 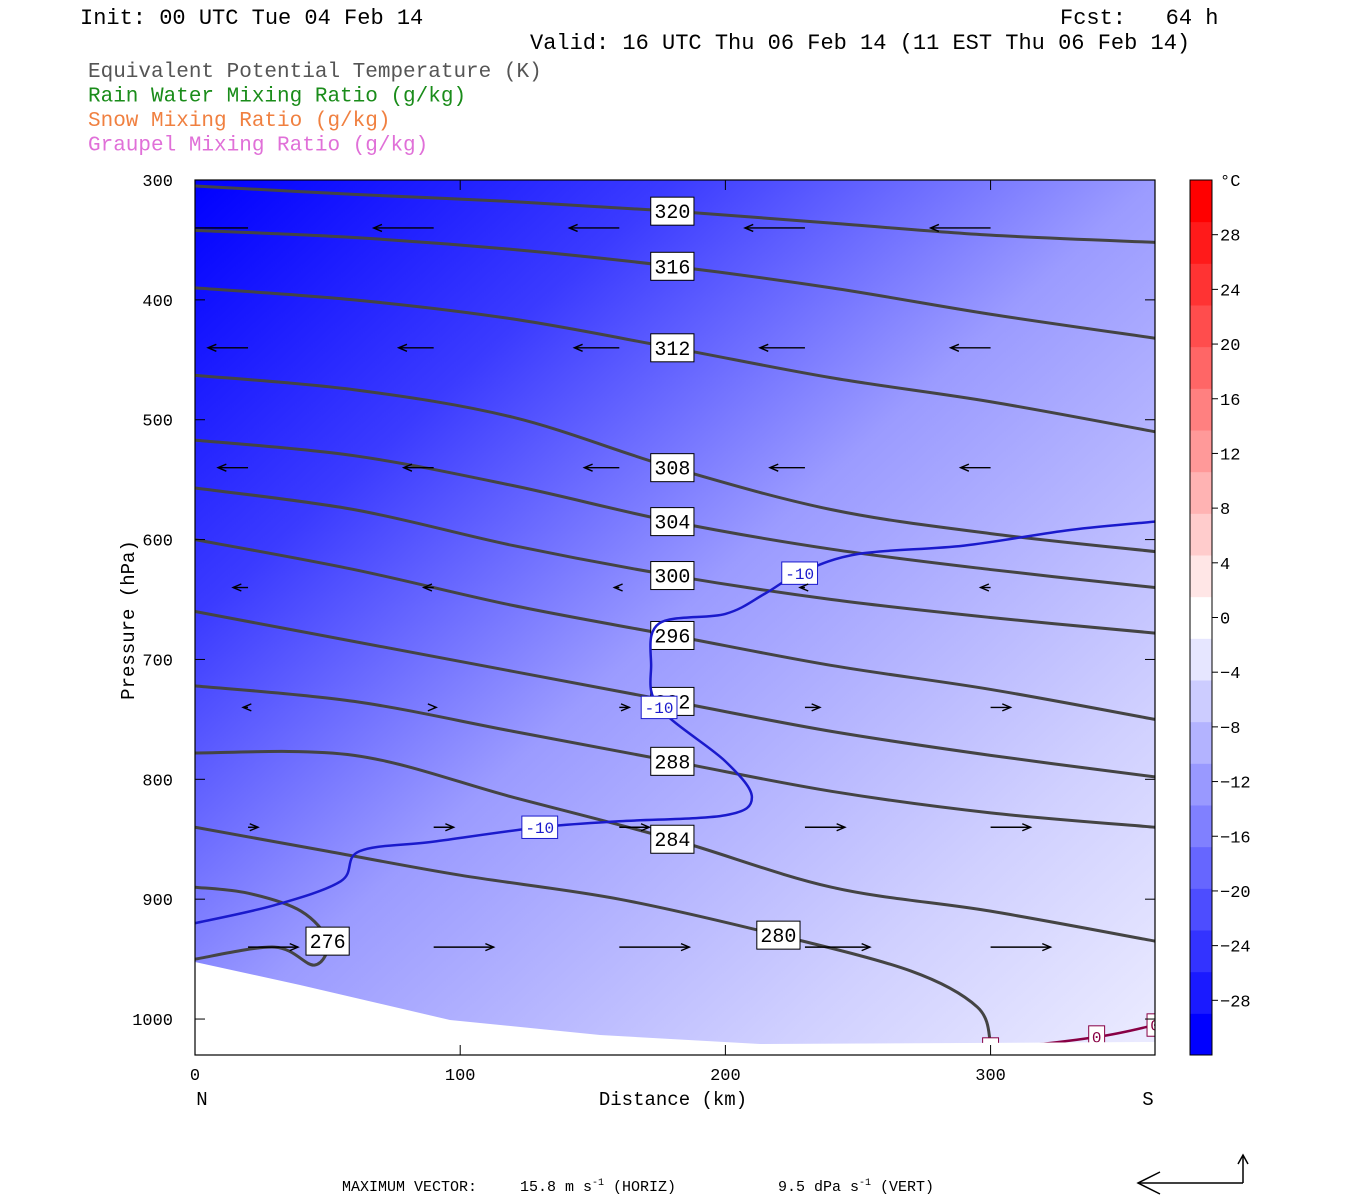 I want to click on colorbar-tick-label: −16, so click(x=1235, y=838).